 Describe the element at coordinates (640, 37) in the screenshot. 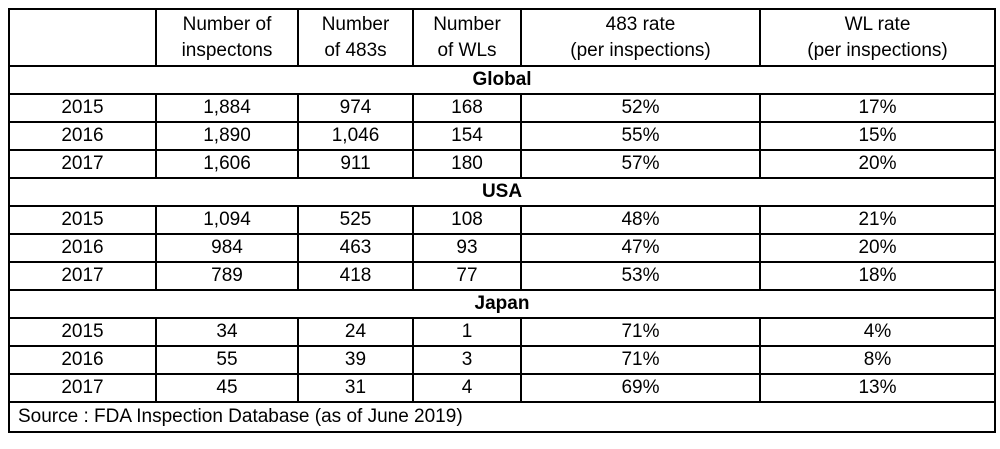

I see `col-header-483-rate: 483 rate (per inspections)` at that location.